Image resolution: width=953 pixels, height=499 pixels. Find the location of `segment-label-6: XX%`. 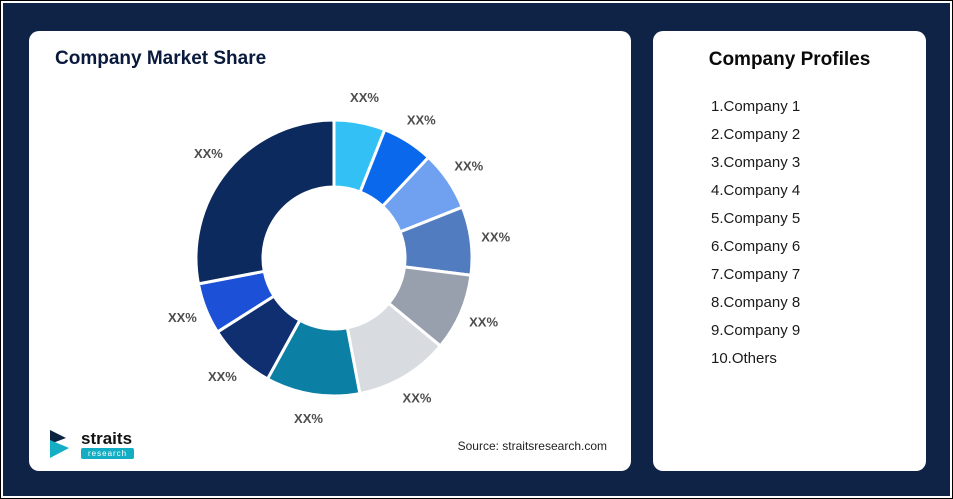

segment-label-6: XX% is located at coordinates (417, 397).